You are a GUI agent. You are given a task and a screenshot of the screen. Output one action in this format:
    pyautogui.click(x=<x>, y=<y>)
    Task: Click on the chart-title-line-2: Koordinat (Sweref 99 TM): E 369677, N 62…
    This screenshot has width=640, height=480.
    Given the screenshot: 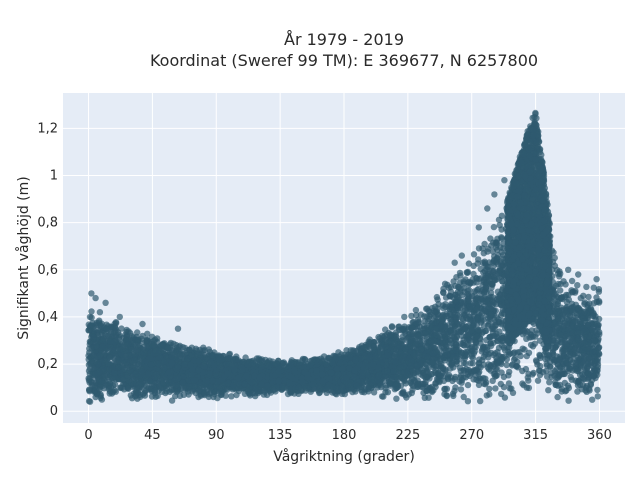 What is the action you would take?
    pyautogui.click(x=344, y=60)
    